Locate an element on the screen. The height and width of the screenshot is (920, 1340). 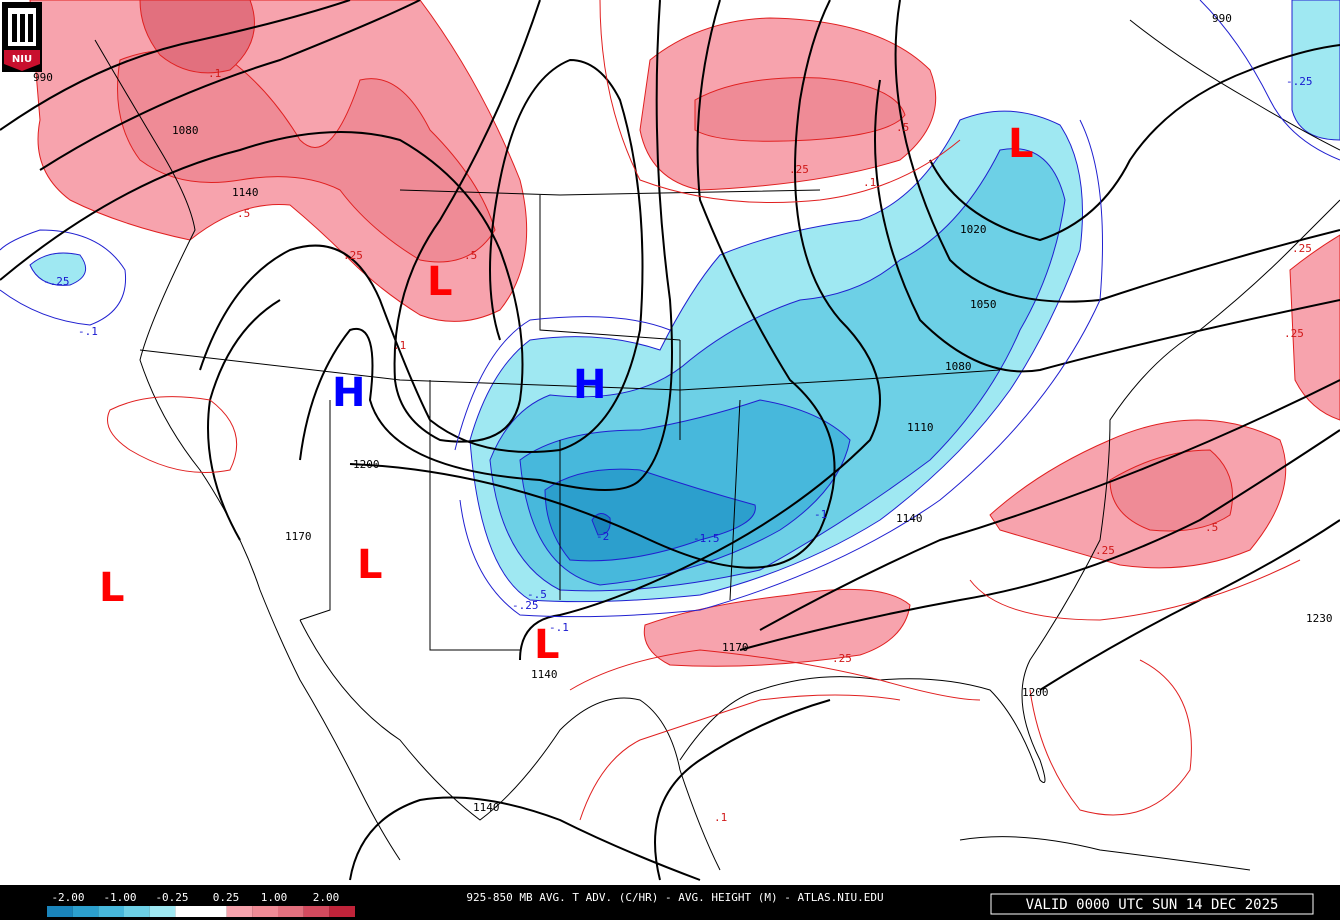
advection-label: -2 is located at coordinates (602, 536).